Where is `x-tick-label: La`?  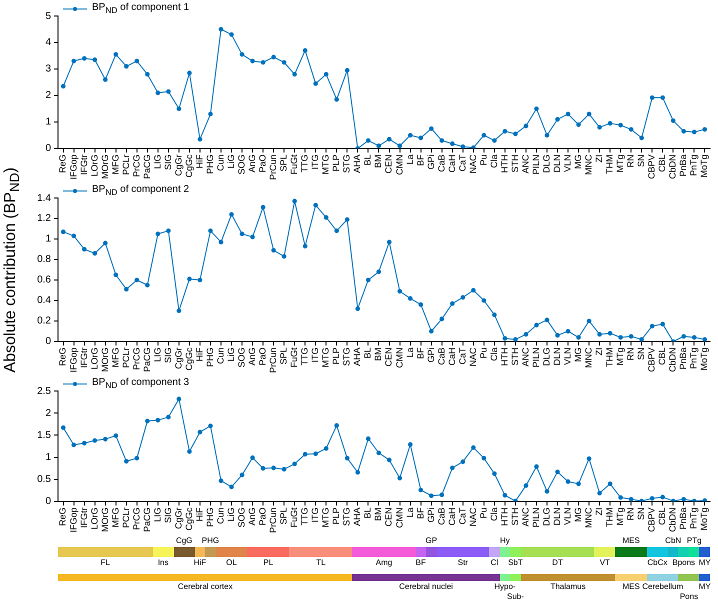
x-tick-label: La is located at coordinates (409, 159).